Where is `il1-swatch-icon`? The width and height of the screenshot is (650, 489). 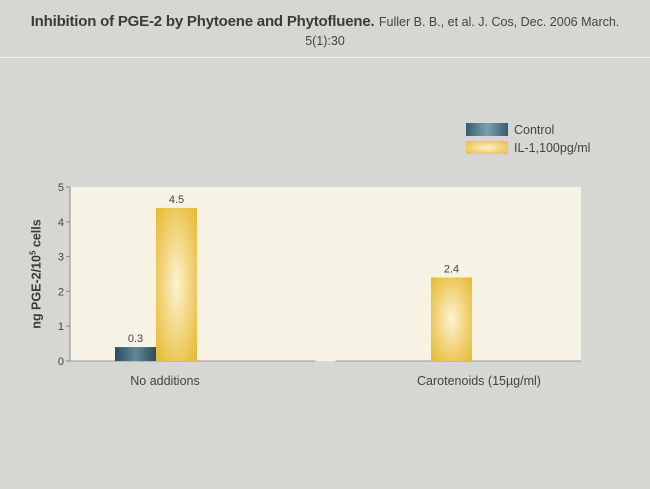
il1-swatch-icon is located at coordinates (487, 147).